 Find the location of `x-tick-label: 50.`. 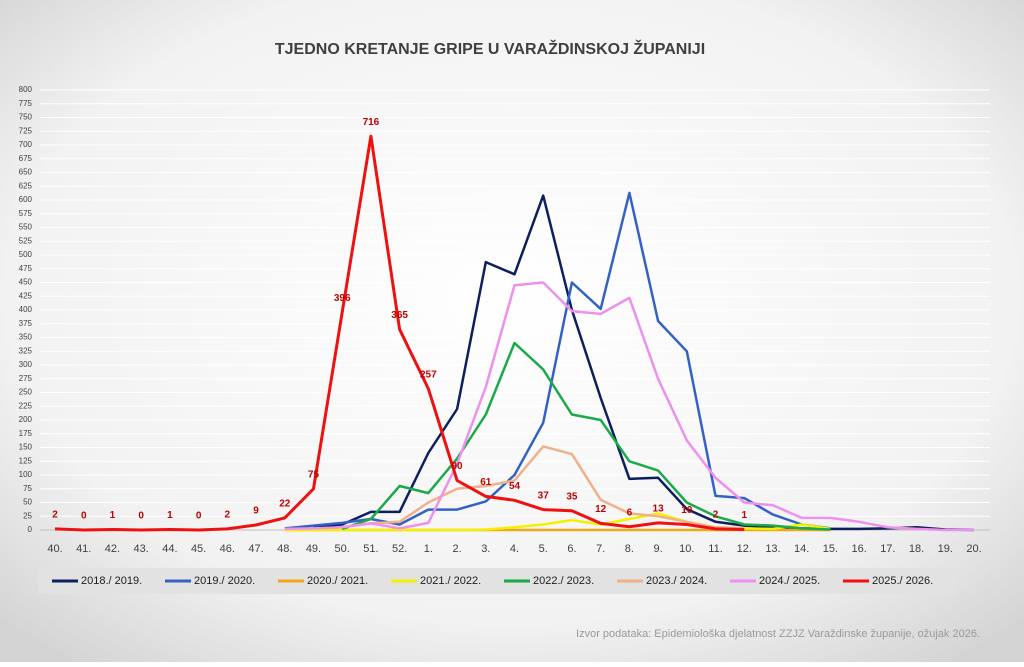

x-tick-label: 50. is located at coordinates (342, 549).